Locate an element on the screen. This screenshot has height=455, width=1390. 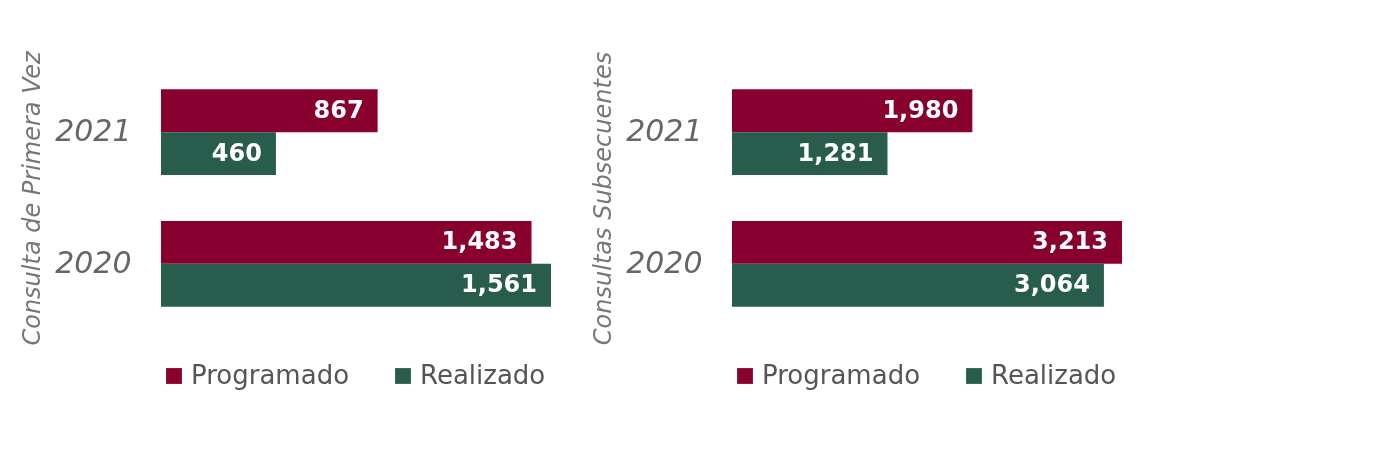
data-label: 460 is located at coordinates (236, 152).